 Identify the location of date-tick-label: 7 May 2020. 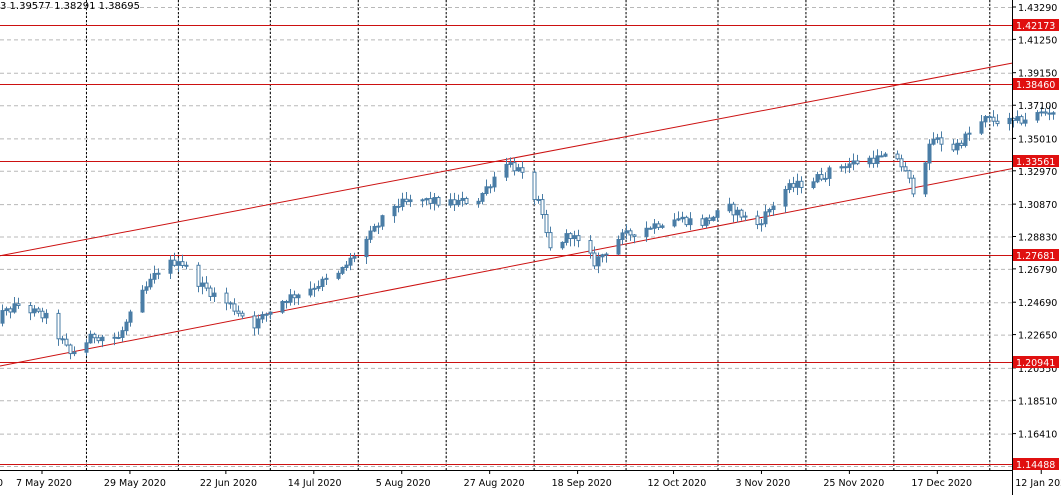
(44, 483).